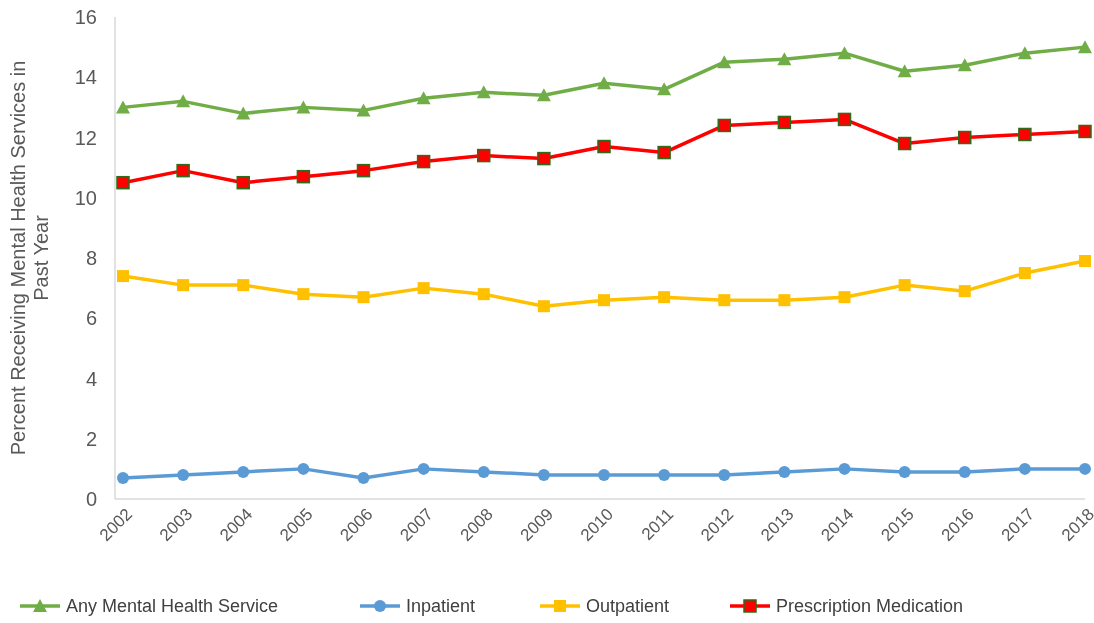 The image size is (1094, 623). Describe the element at coordinates (85, 77) in the screenshot. I see `y-tick-label: 14` at that location.